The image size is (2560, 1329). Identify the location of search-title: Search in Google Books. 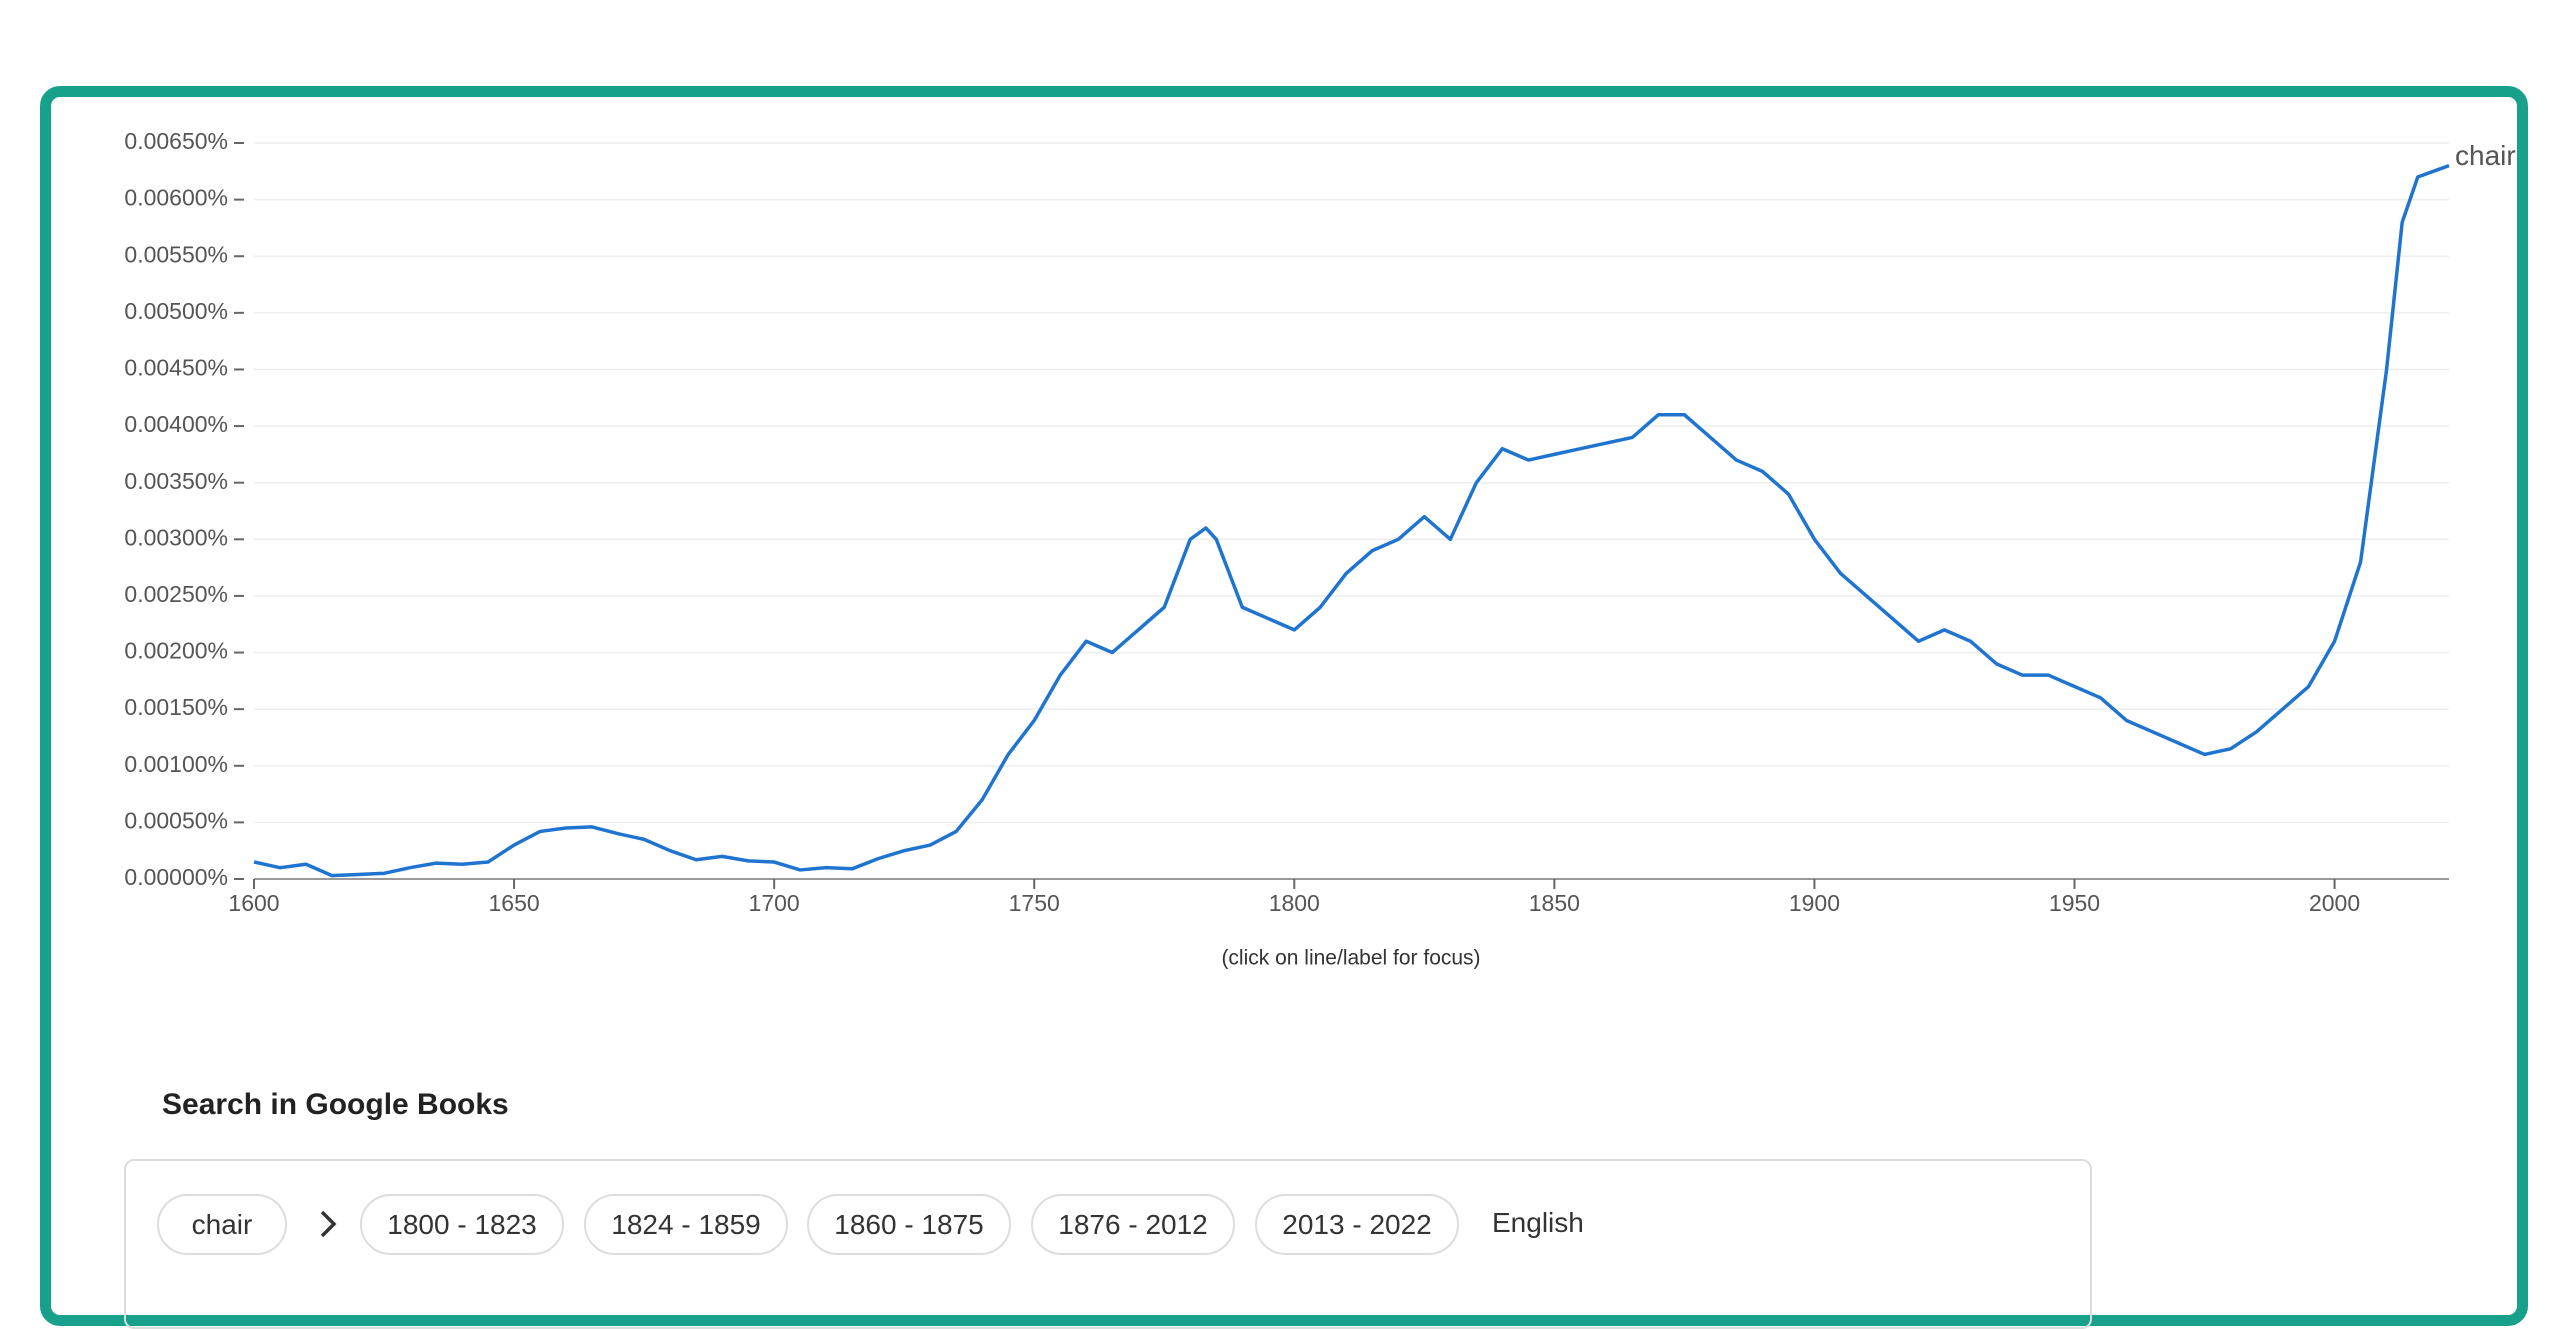
(335, 1104).